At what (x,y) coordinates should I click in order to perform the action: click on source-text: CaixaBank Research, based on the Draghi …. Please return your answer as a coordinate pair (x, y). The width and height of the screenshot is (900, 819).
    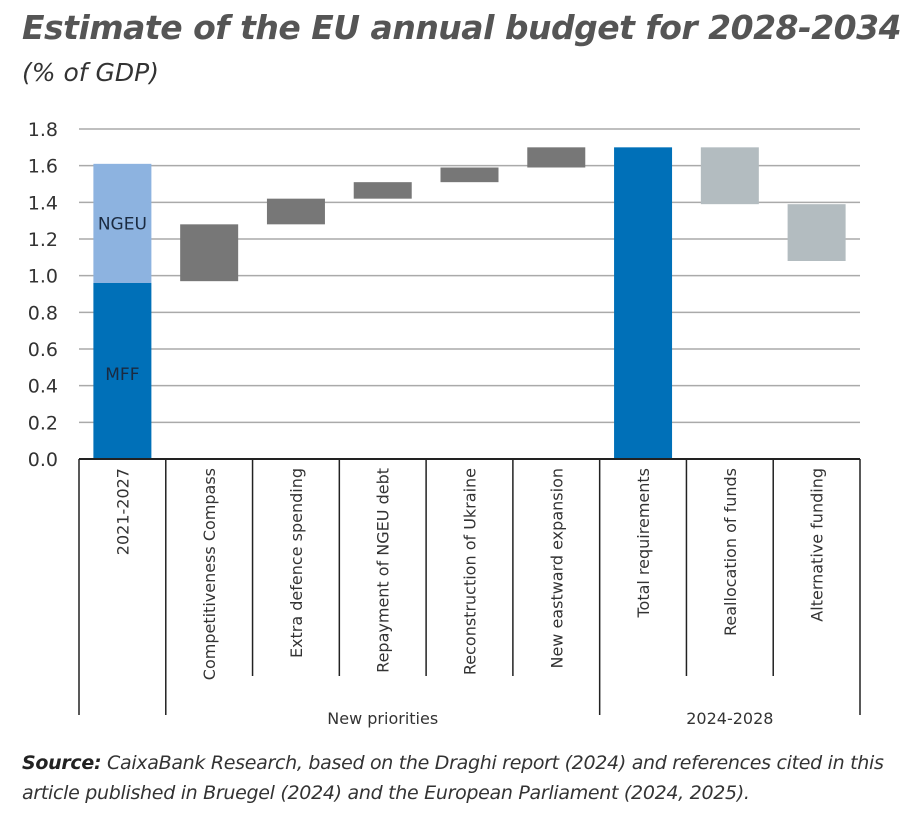
    Looking at the image, I should click on (453, 778).